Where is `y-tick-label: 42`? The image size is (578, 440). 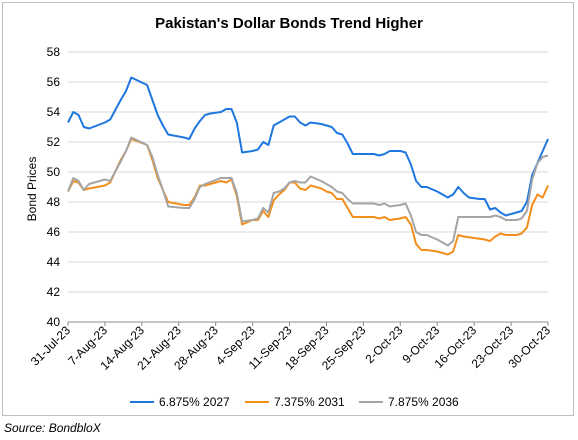 y-tick-label: 42 is located at coordinates (54, 292).